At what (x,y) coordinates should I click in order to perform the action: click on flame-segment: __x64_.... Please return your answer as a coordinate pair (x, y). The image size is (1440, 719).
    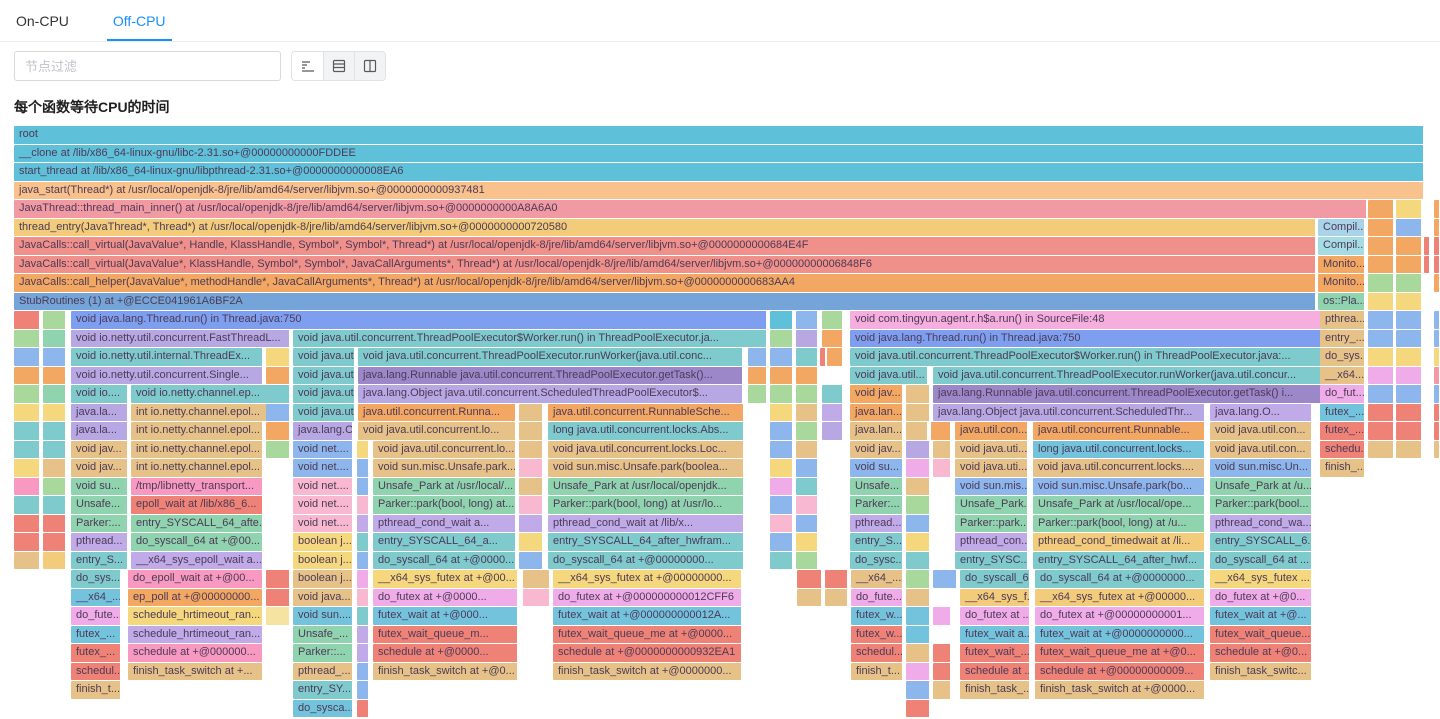
    Looking at the image, I should click on (877, 579).